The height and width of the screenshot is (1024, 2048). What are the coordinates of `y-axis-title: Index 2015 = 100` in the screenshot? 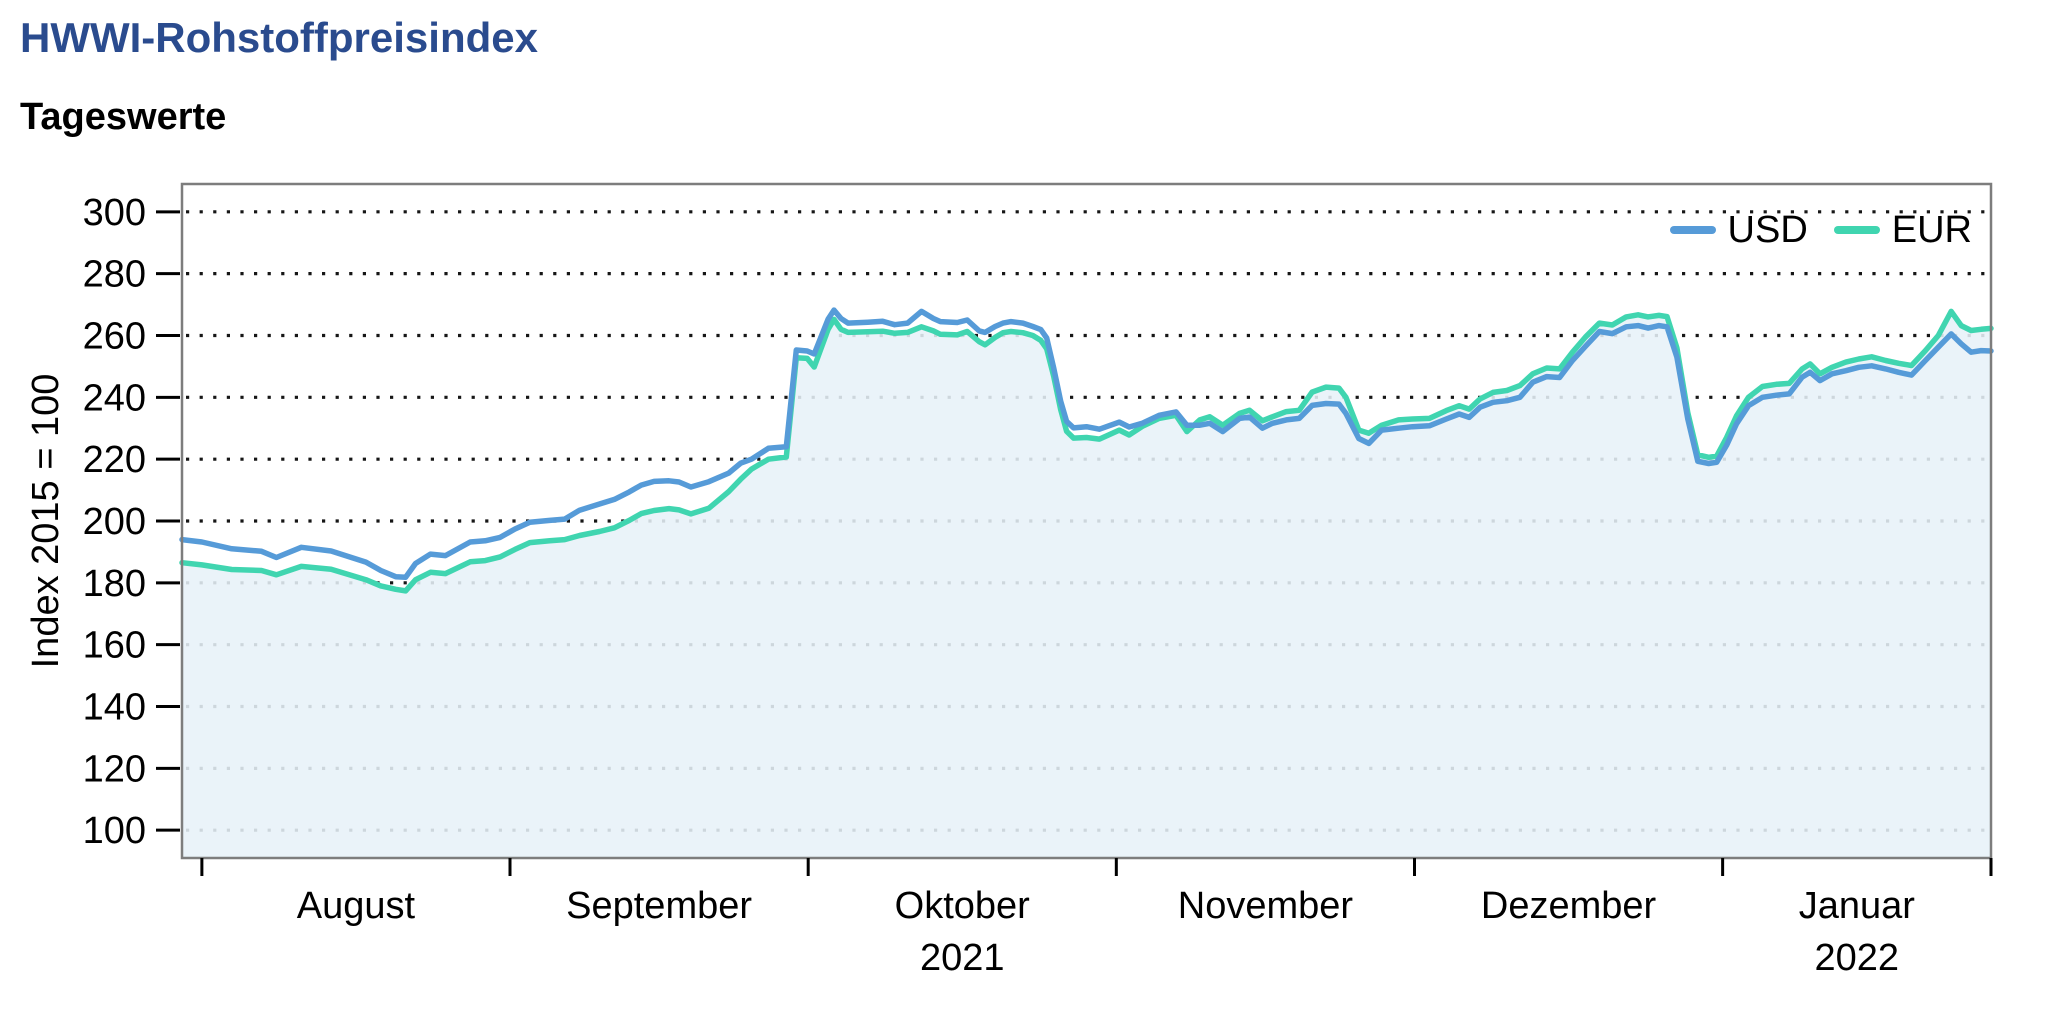 It's located at (46, 521).